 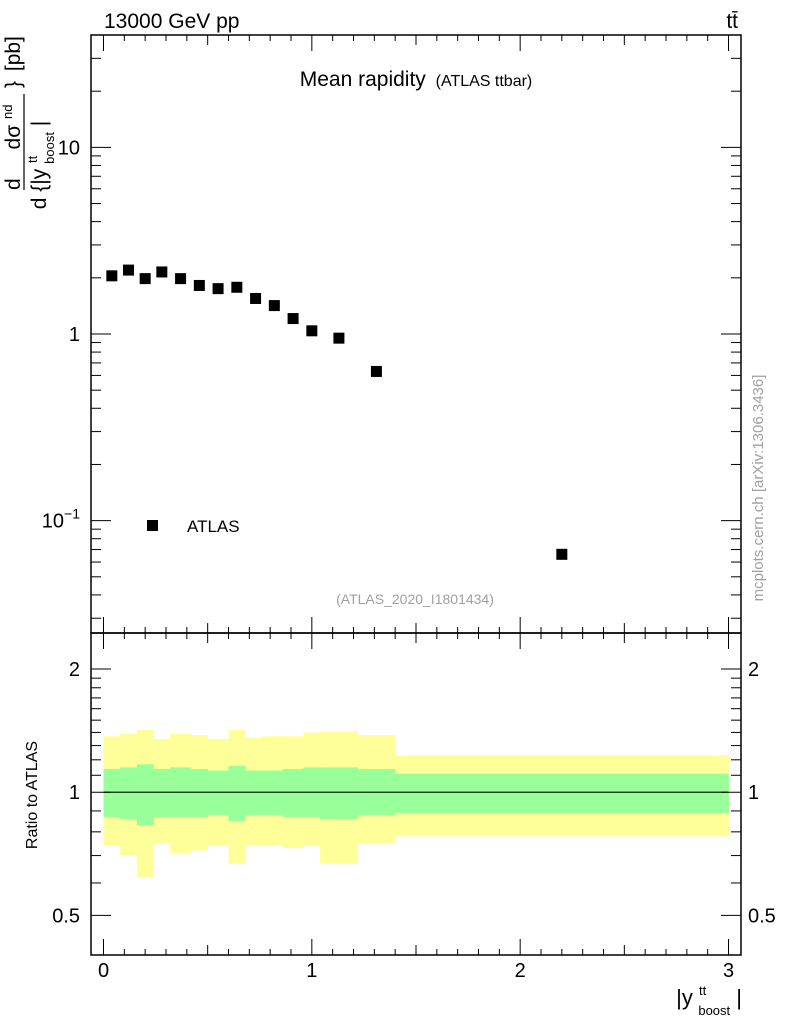 What do you see at coordinates (703, 990) in the screenshot?
I see `xlabel-sup: tt` at bounding box center [703, 990].